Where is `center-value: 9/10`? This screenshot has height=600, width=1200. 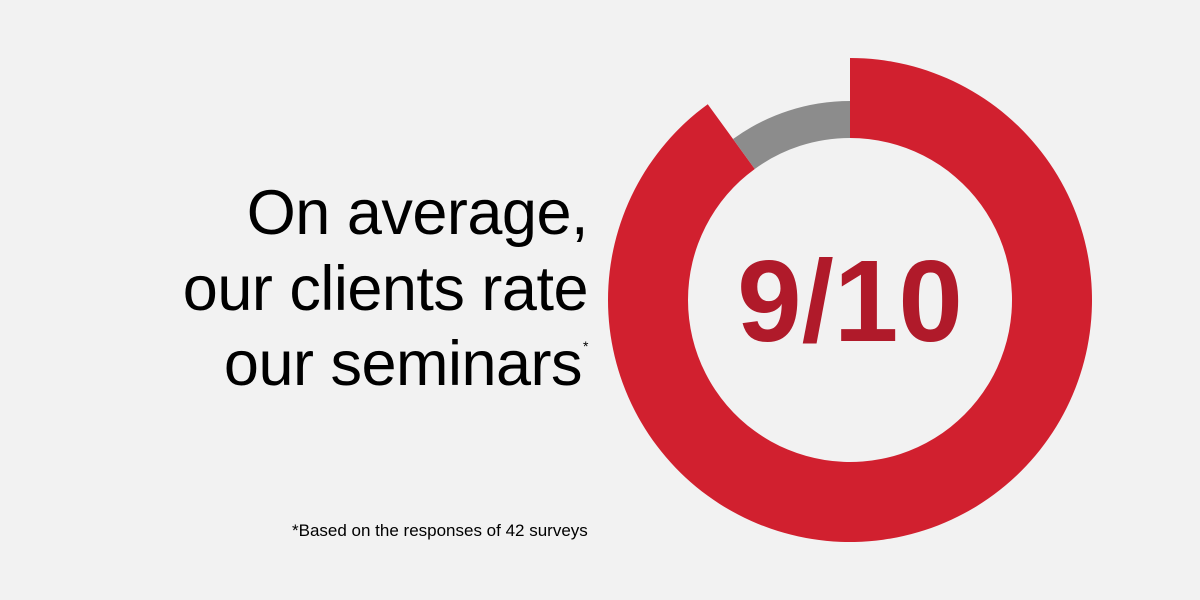
center-value: 9/10 is located at coordinates (850, 301).